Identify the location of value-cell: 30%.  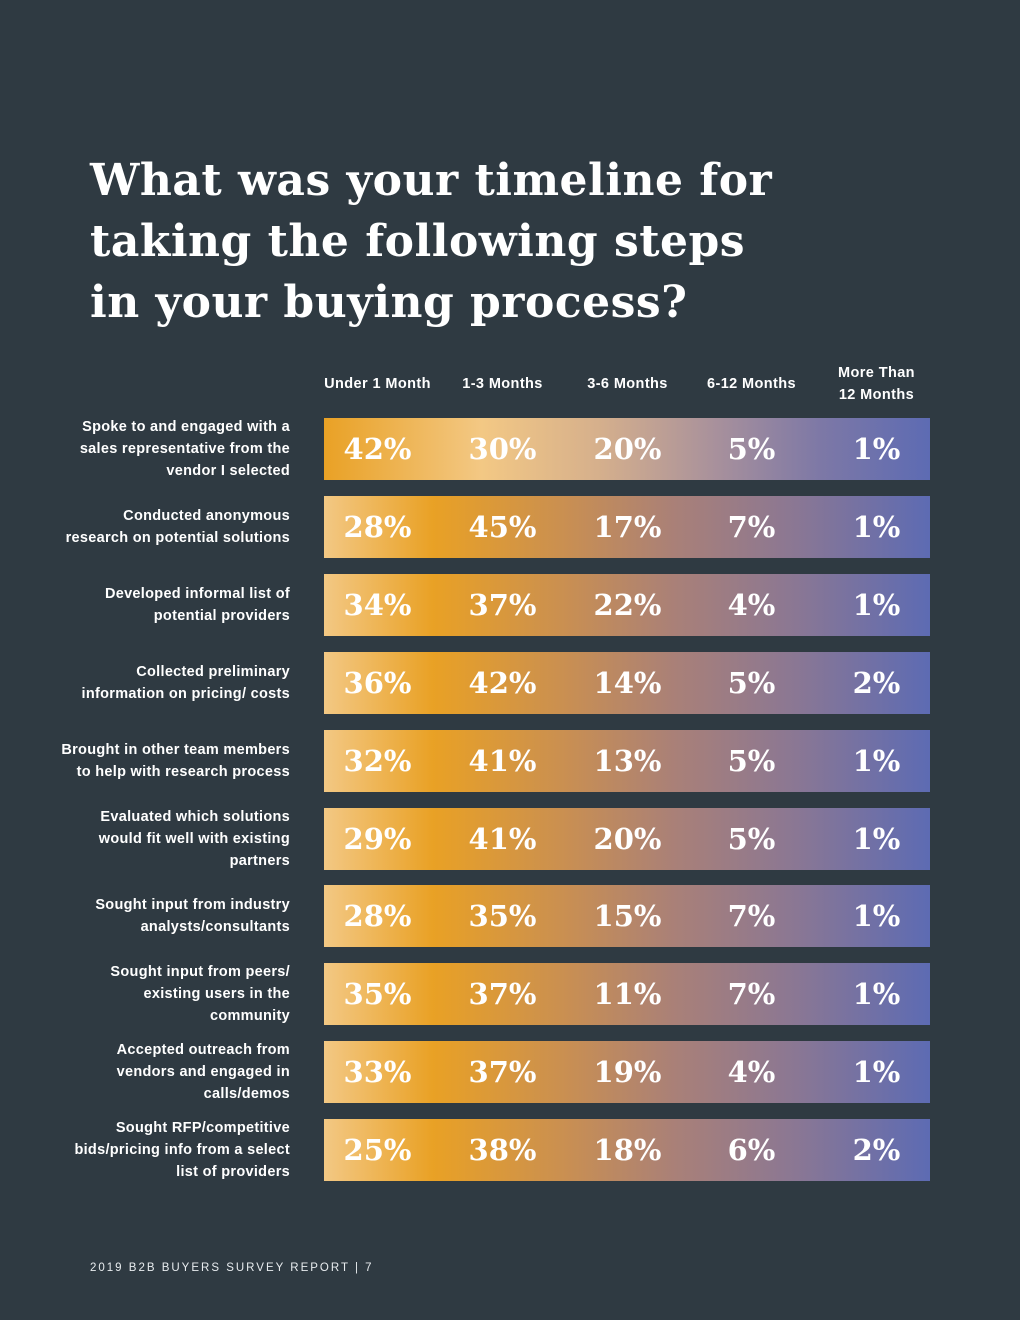
(502, 449).